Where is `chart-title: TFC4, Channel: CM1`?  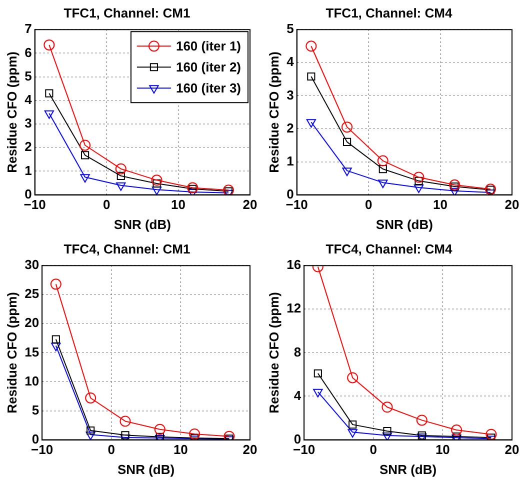
chart-title: TFC4, Channel: CM1 is located at coordinates (127, 248).